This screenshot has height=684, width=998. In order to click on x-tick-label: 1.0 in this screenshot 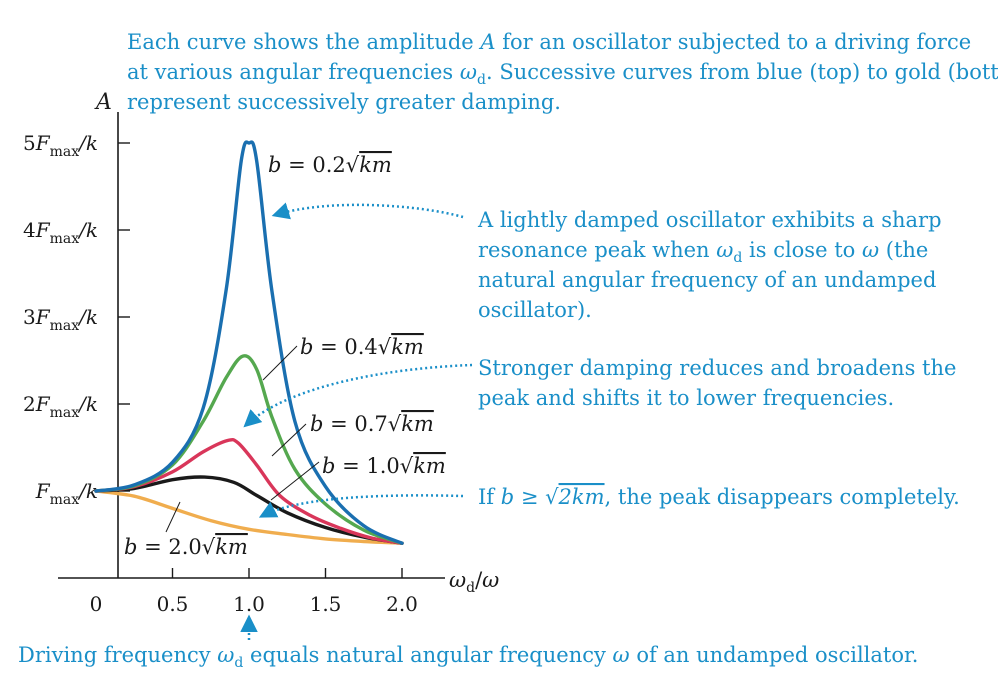, I will do `click(249, 604)`.